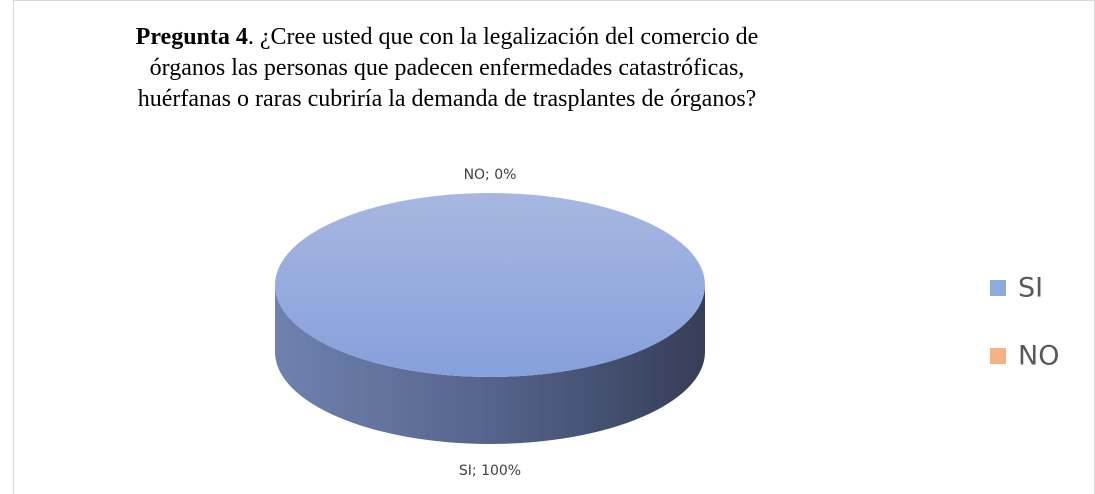 This screenshot has width=1095, height=494. Describe the element at coordinates (1038, 356) in the screenshot. I see `legend-label: NO` at that location.